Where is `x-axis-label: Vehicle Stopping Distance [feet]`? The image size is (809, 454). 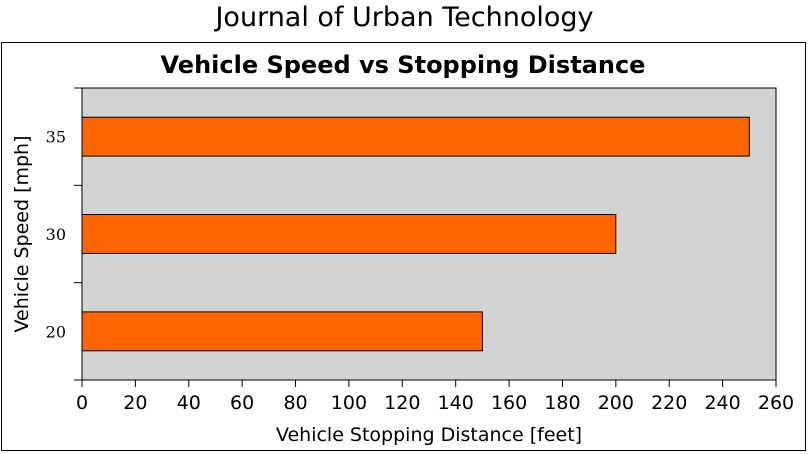 x-axis-label: Vehicle Stopping Distance [feet] is located at coordinates (429, 435).